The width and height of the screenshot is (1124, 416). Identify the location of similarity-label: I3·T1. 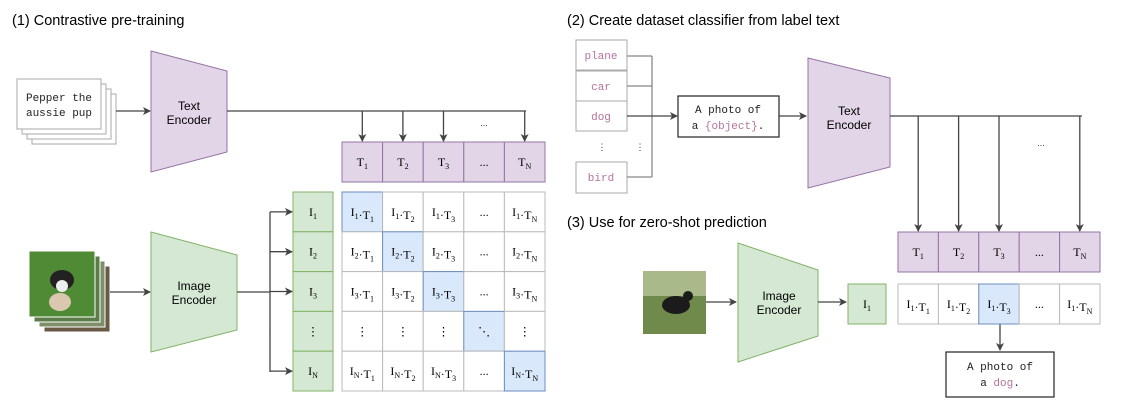
(362, 294).